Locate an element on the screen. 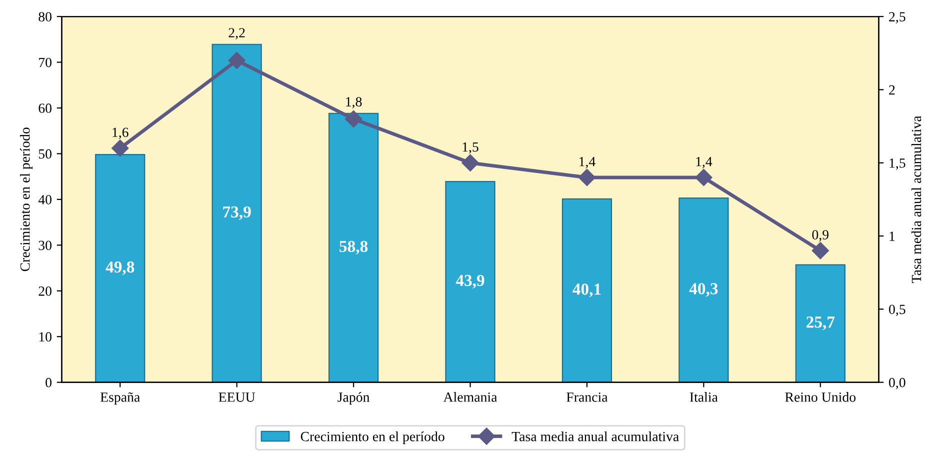 The height and width of the screenshot is (472, 950). data-label: 40,1 is located at coordinates (586, 291).